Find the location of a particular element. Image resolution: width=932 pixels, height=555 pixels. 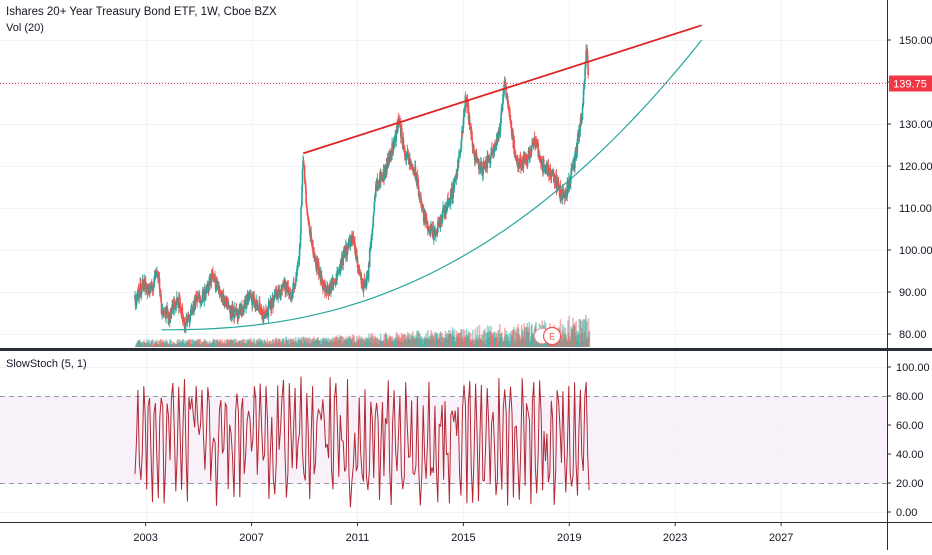

stoch-tick-label: 0.00 is located at coordinates (906, 513).